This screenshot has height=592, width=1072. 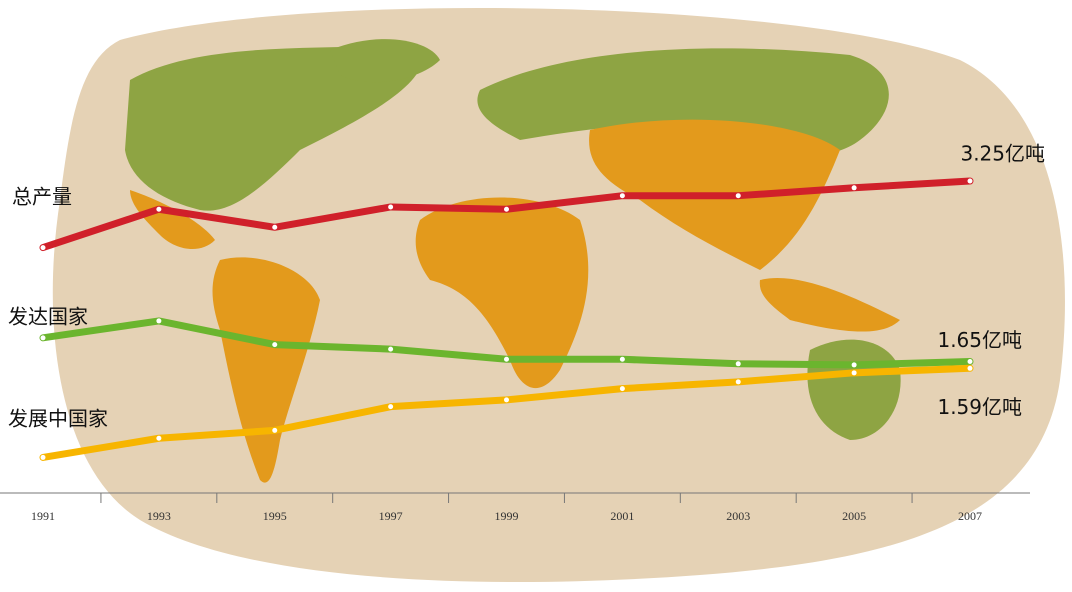 I want to click on value-label: 1.59亿吨, so click(x=979, y=407).